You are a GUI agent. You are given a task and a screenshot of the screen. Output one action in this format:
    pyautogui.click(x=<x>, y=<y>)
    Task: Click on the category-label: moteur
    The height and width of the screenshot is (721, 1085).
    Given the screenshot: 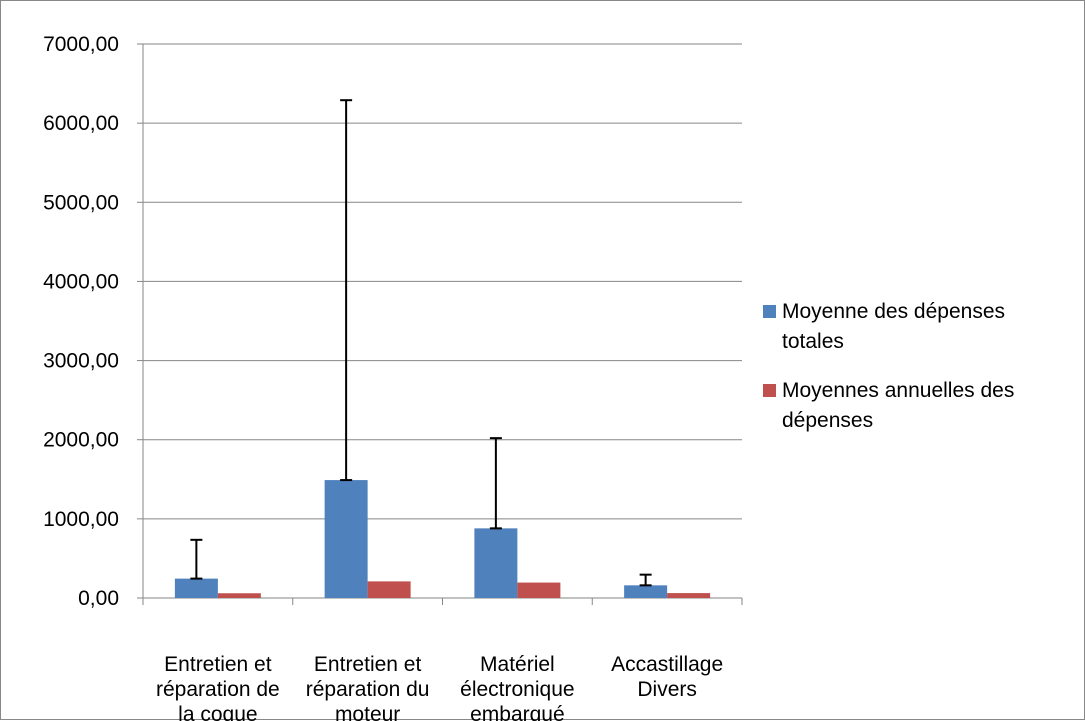 What is the action you would take?
    pyautogui.click(x=367, y=712)
    